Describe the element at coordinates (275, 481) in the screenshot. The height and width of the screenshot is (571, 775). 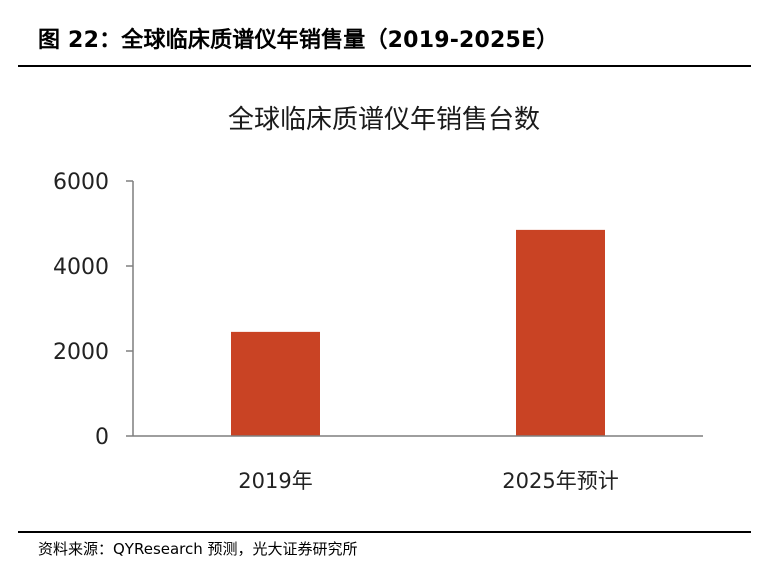
I see `x-category-label: 2019年` at that location.